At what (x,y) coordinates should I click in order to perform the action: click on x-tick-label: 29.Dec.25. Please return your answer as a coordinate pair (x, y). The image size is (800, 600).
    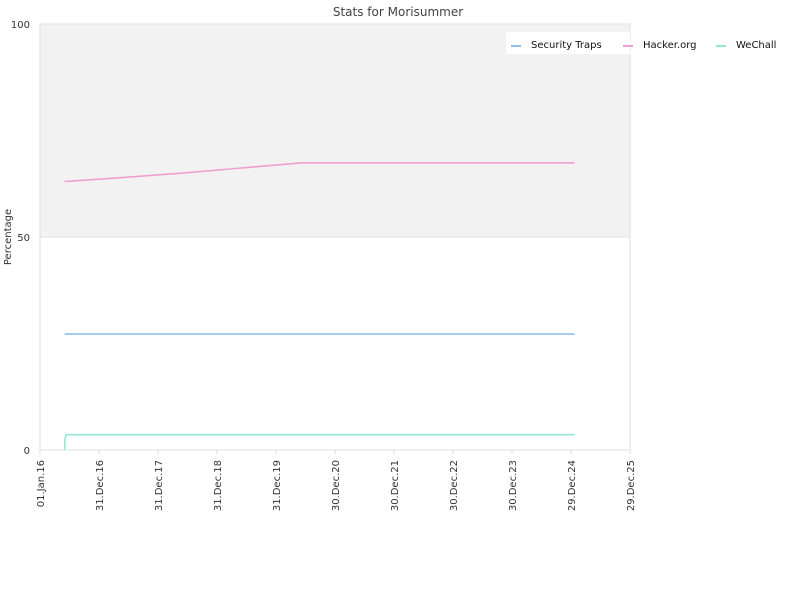
    Looking at the image, I should click on (631, 485).